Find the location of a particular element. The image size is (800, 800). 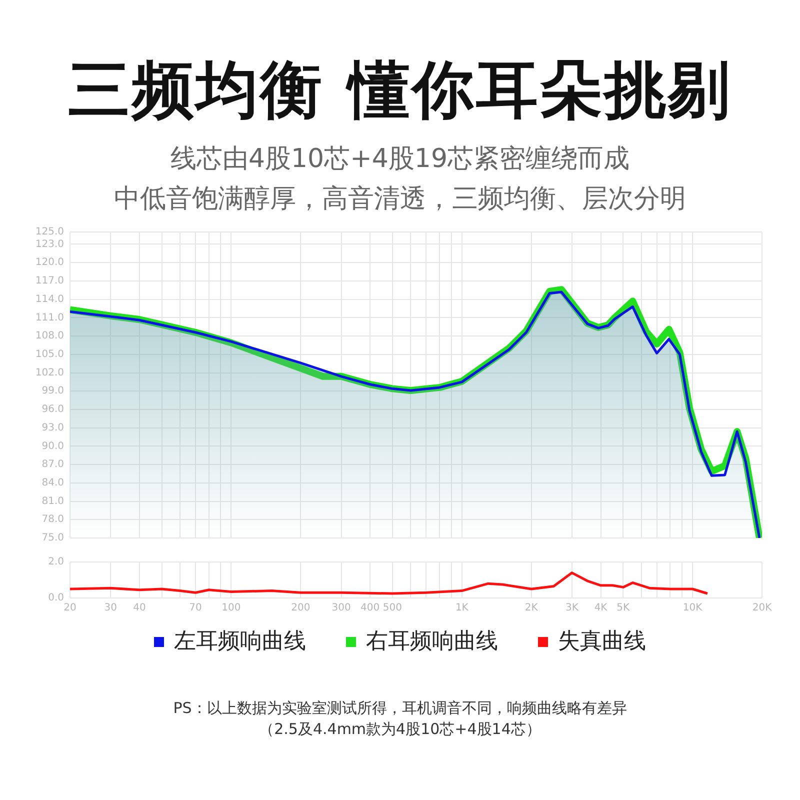

x-tick-label: 400 is located at coordinates (370, 608).